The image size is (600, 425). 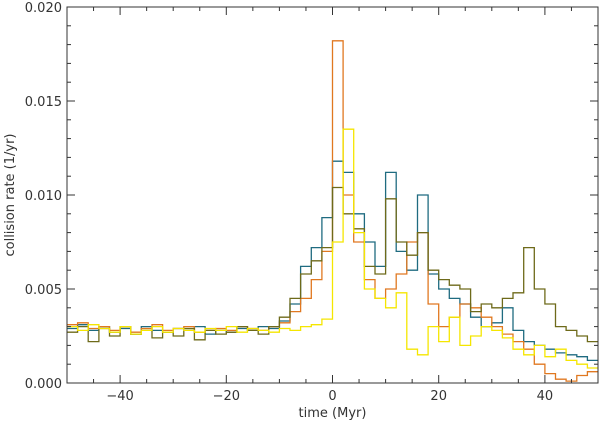 I want to click on y-tick-label: 0.010, so click(x=43, y=196).